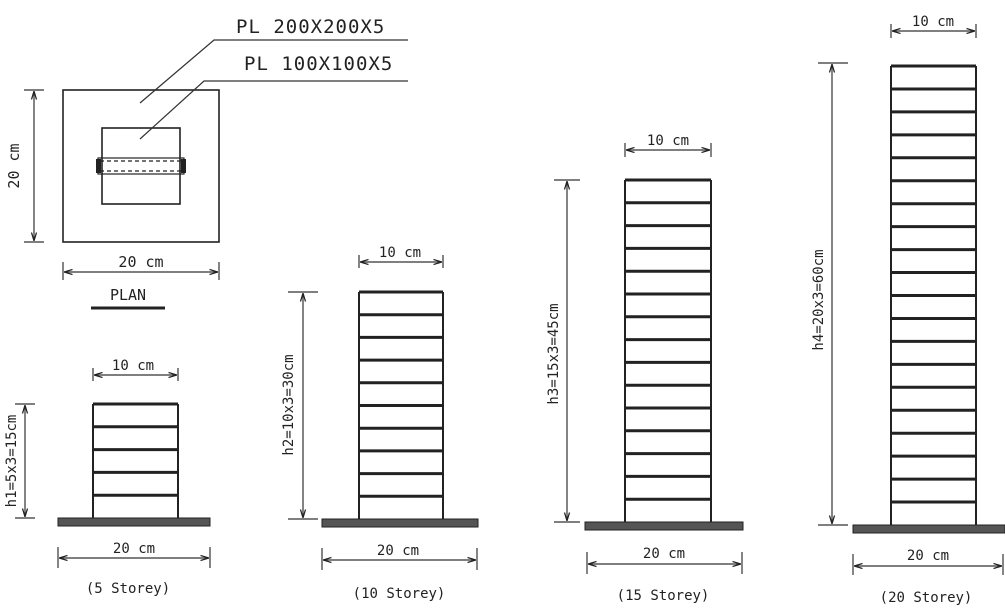 Image resolution: width=1005 pixels, height=613 pixels. What do you see at coordinates (933, 294) in the screenshot?
I see `model-20-frame` at bounding box center [933, 294].